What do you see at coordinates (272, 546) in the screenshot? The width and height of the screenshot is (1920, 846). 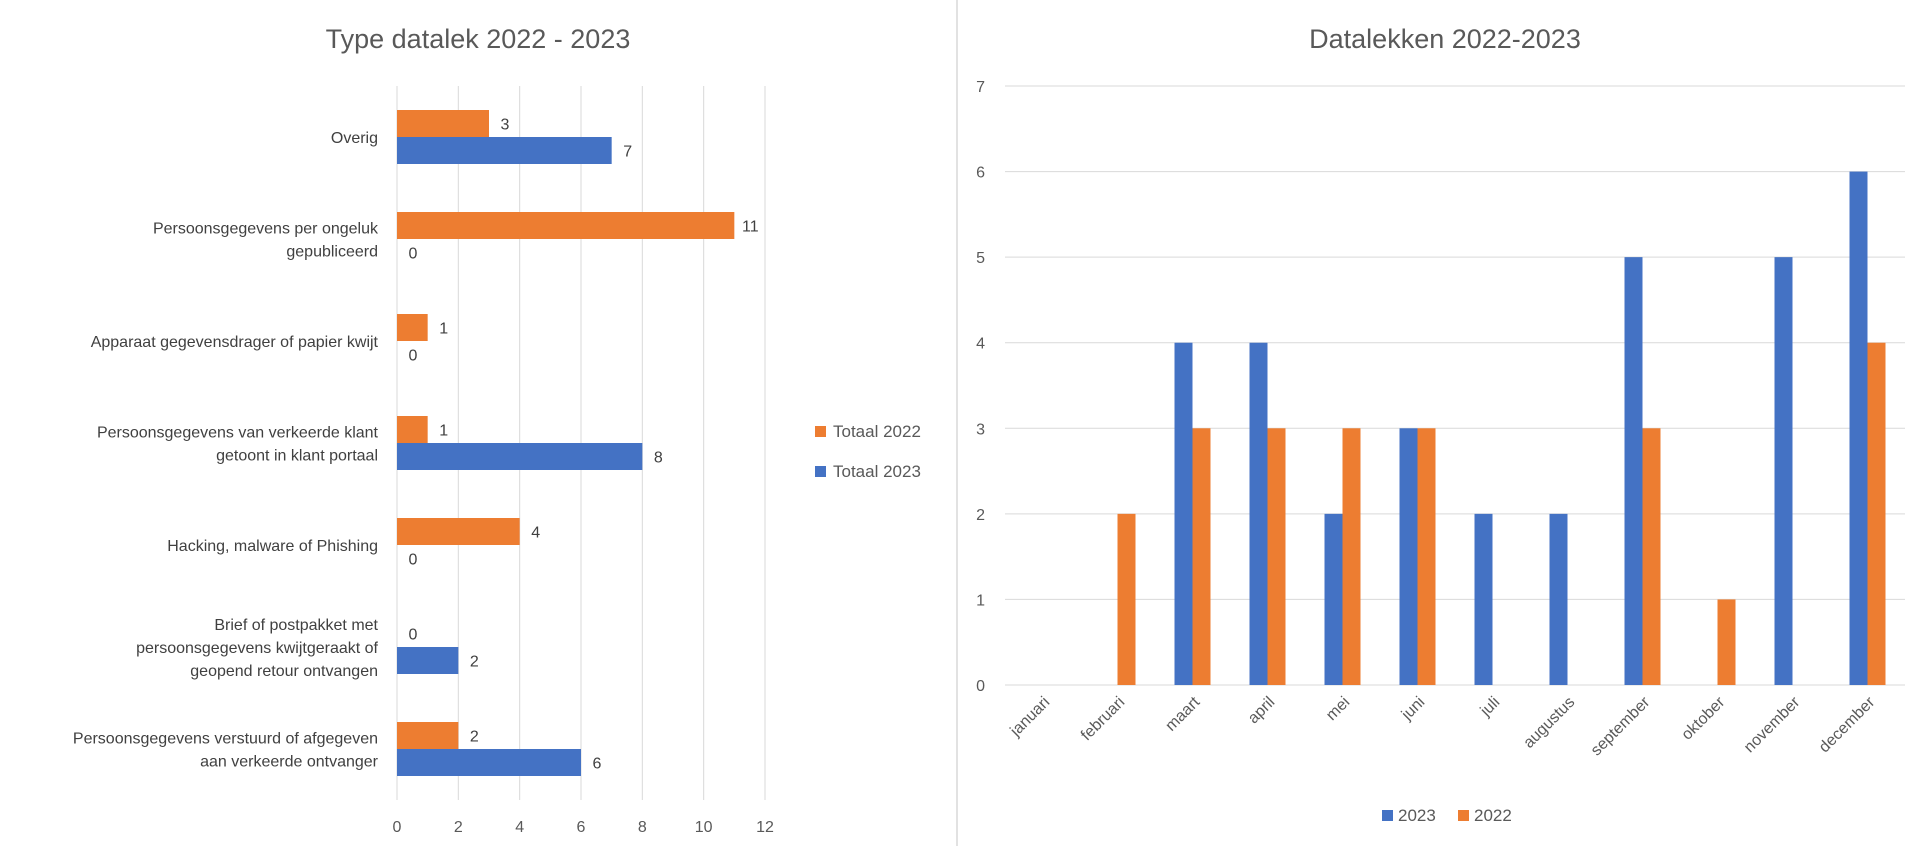 I see `category-label: Hacking, malware of Phishing` at bounding box center [272, 546].